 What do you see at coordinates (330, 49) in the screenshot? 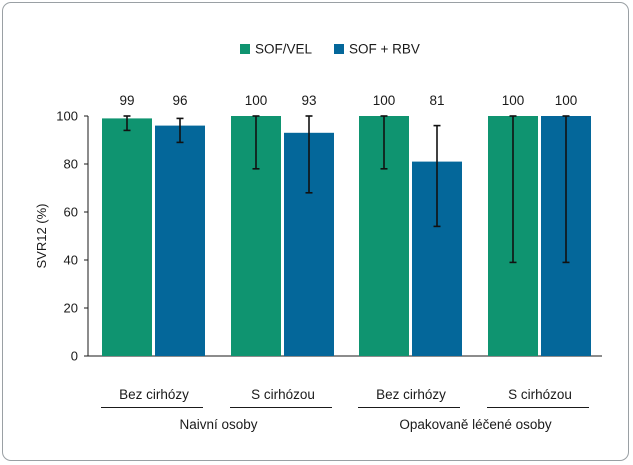
I see `legend: SOF/VEL SOF + RBV` at bounding box center [330, 49].